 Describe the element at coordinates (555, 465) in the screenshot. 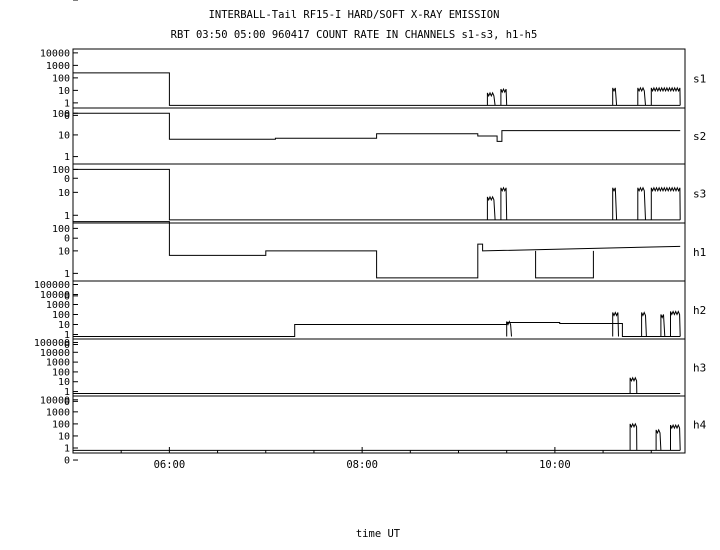

I see `x-tick-label: 10:00` at that location.